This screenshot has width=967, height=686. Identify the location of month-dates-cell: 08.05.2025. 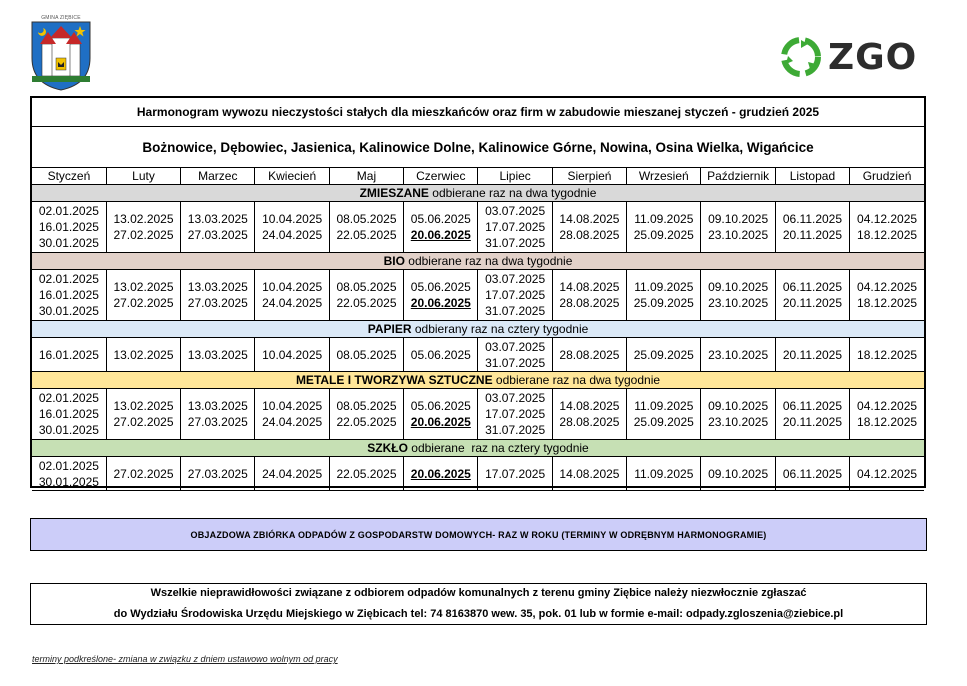
(366, 354).